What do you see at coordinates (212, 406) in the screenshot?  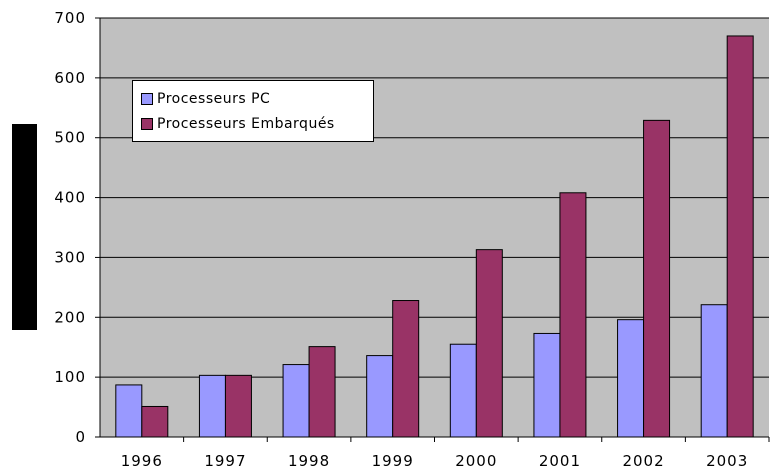 I see `bar-pc-1997` at bounding box center [212, 406].